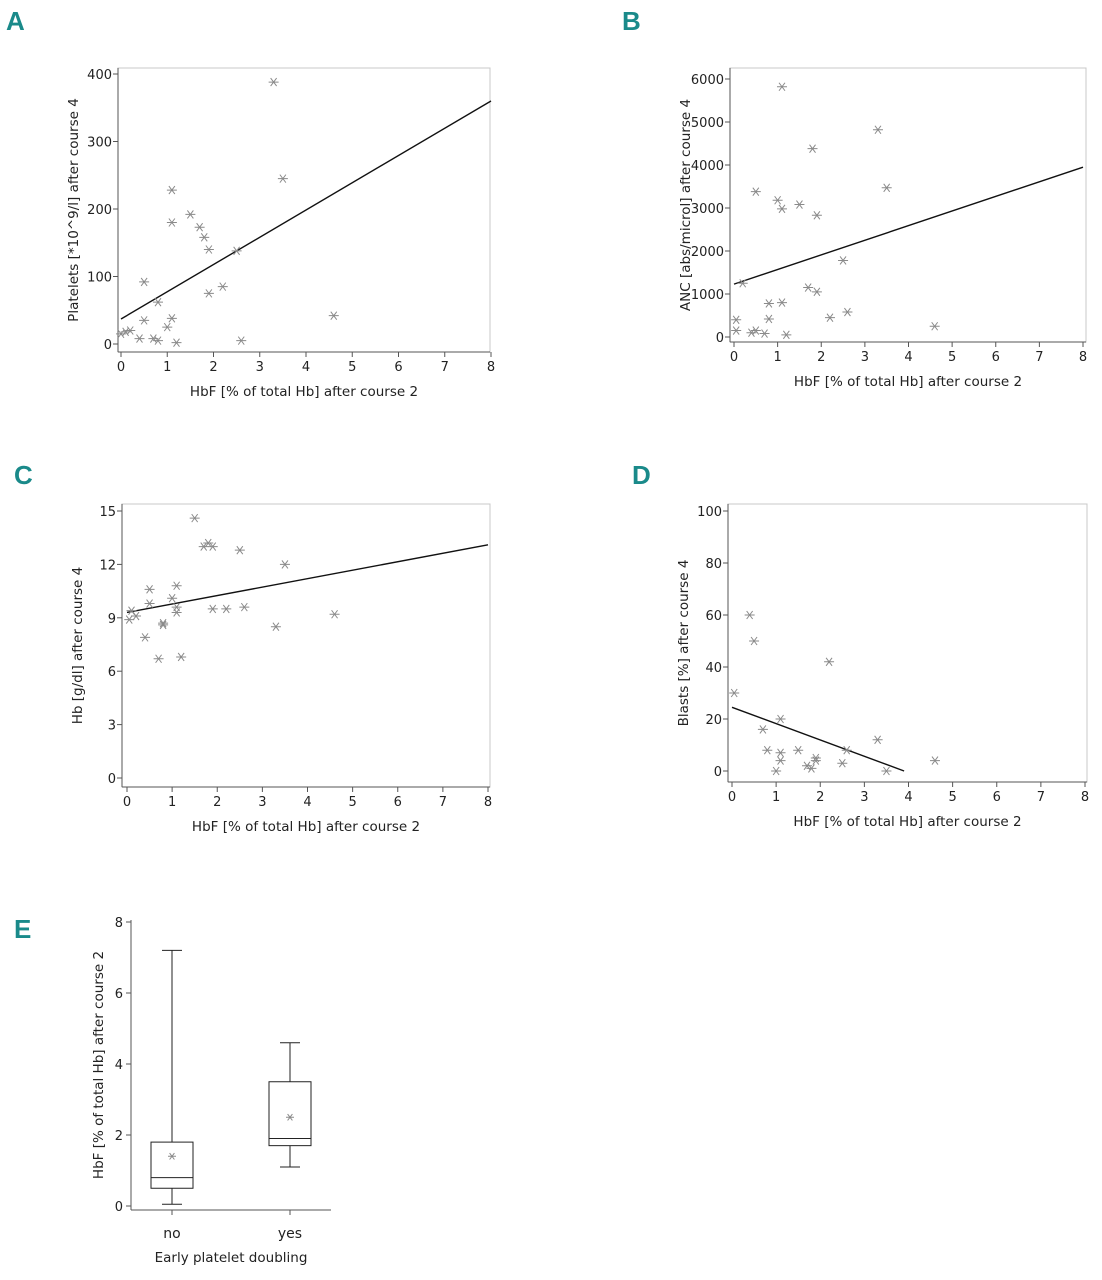  What do you see at coordinates (119, 994) in the screenshot?
I see `y-tick-label: 6` at bounding box center [119, 994].